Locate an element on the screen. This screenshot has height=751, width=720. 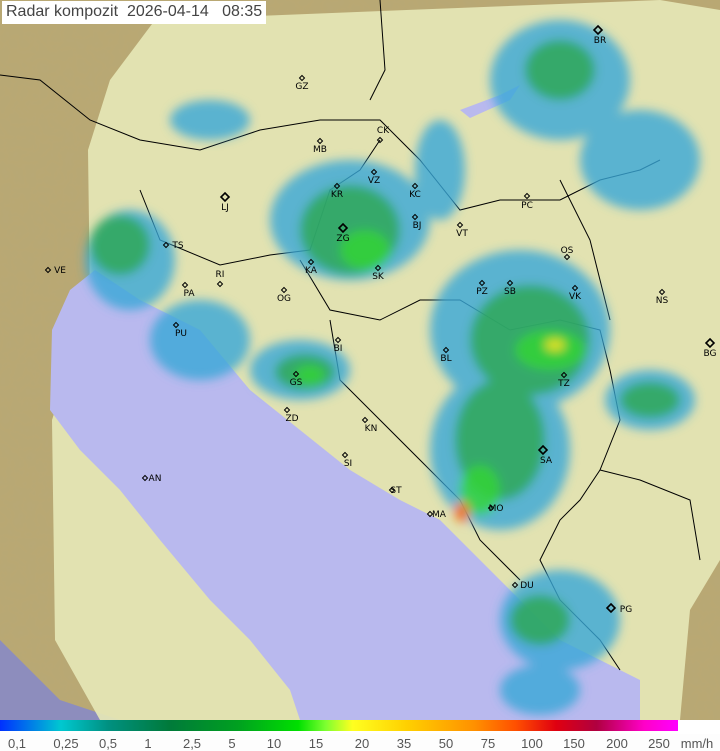
city-pz: PZ is located at coordinates (482, 288).